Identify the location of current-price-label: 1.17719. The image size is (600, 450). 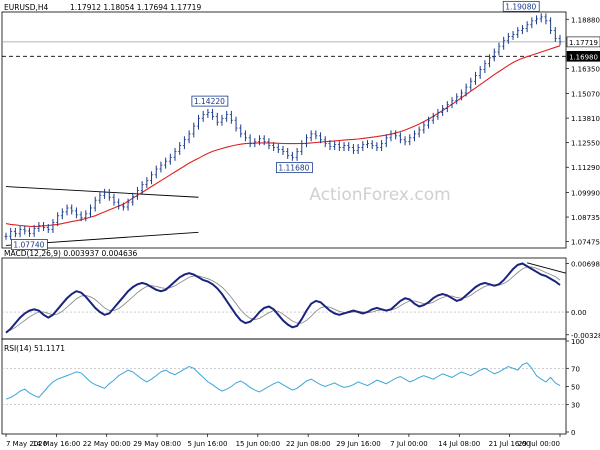
(583, 43).